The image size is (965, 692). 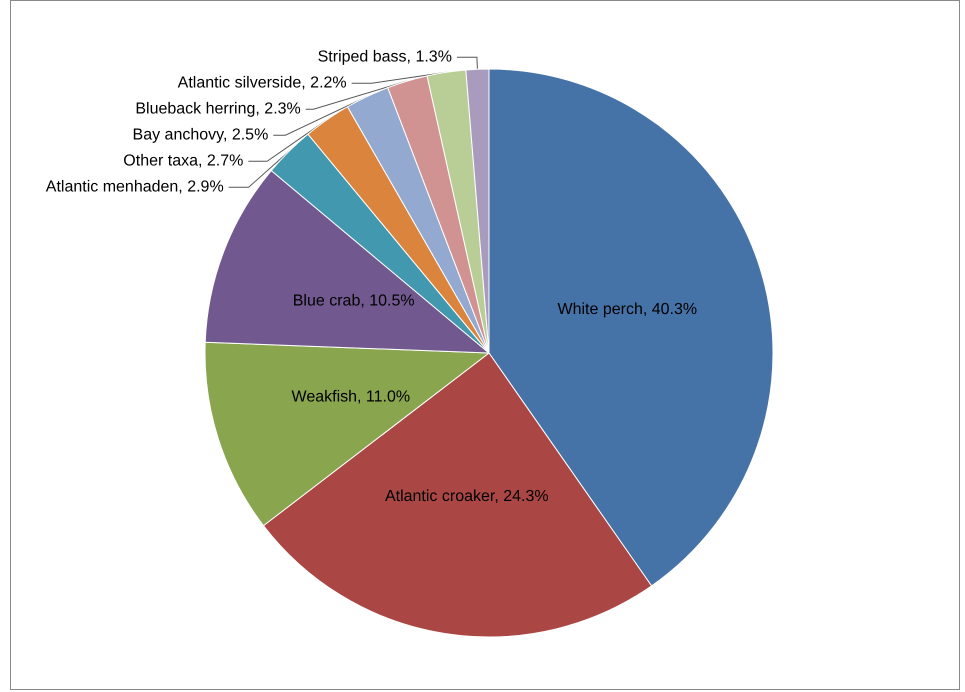 What do you see at coordinates (200, 135) in the screenshot?
I see `slice-label: Bay anchovy, 2.5%` at bounding box center [200, 135].